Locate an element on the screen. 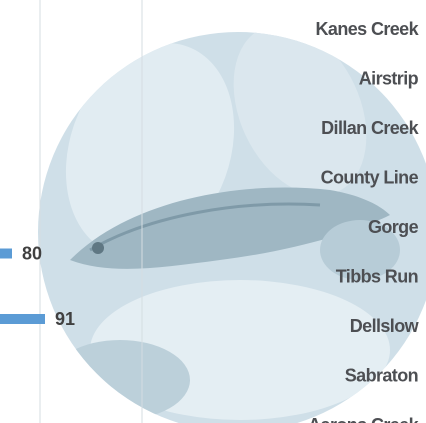 This screenshot has width=426, height=423. category-label: Sabraton is located at coordinates (381, 375).